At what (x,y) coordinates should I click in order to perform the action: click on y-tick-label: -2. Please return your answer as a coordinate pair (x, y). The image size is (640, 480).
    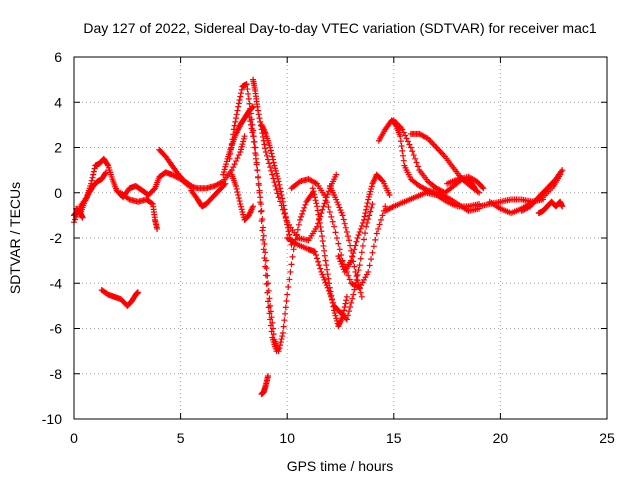
    Looking at the image, I should click on (56, 238).